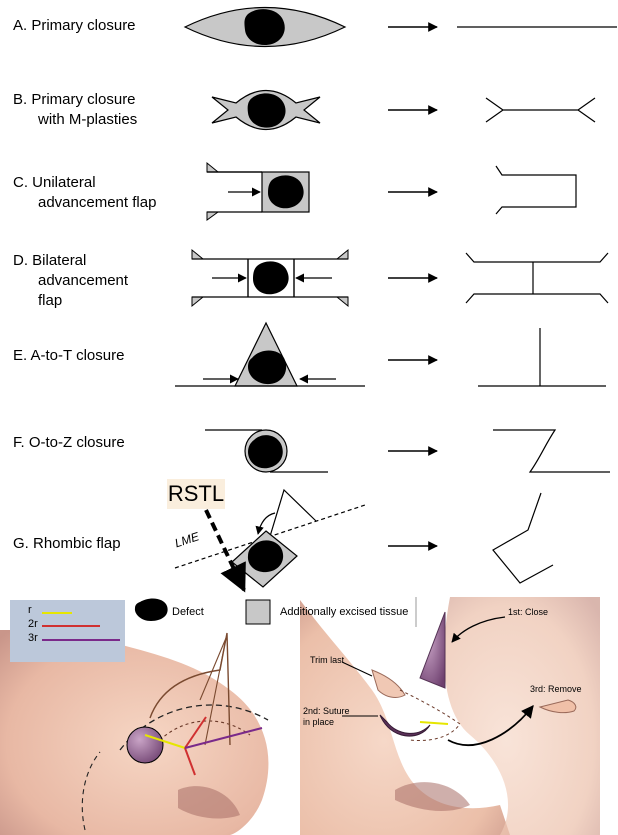 This screenshot has height=835, width=618. Describe the element at coordinates (405, 725) in the screenshot. I see `crescent-defect` at that location.